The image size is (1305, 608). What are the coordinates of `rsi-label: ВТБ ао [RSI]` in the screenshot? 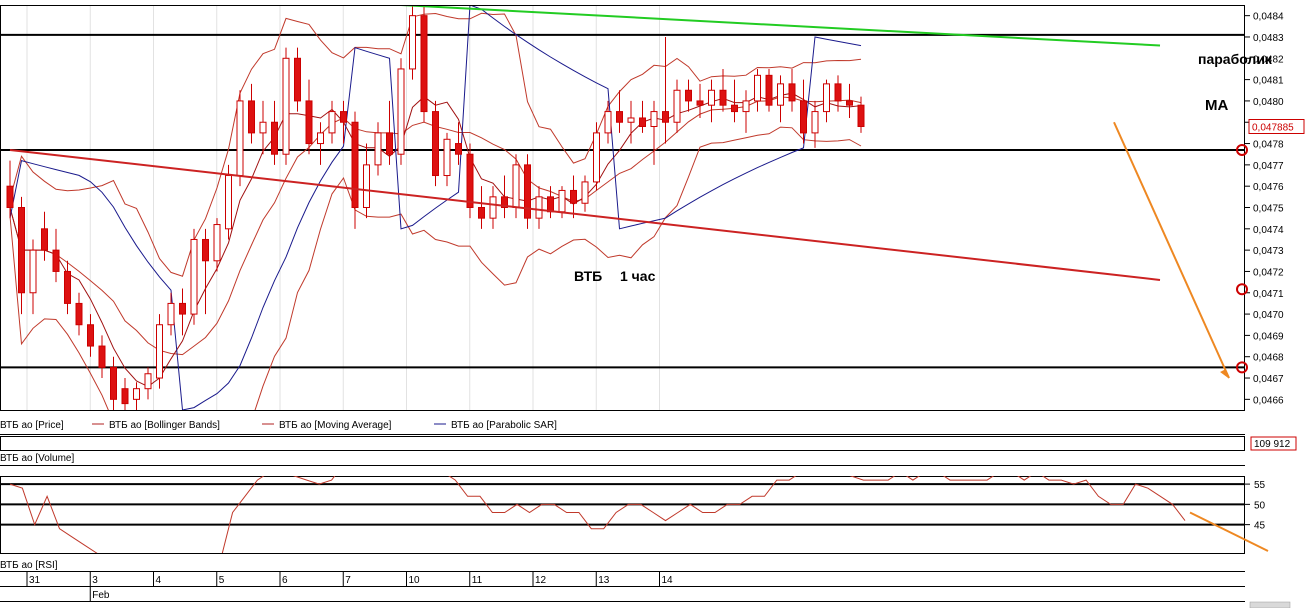 It's located at (29, 565).